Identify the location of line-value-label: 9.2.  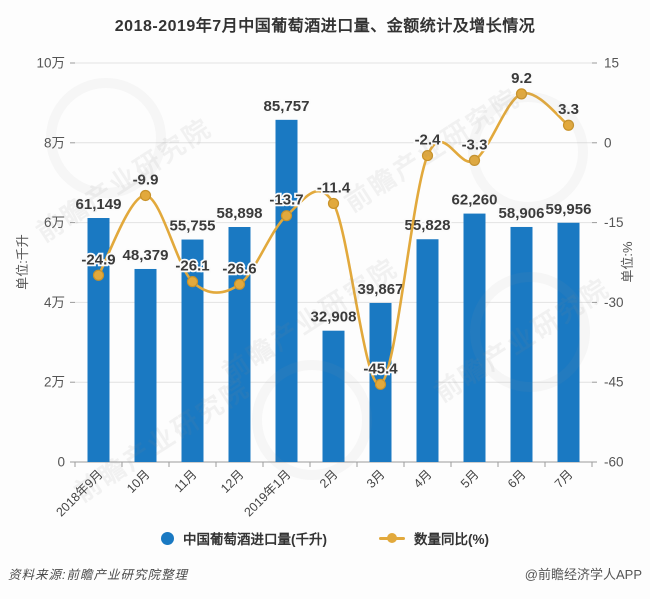
(521, 78).